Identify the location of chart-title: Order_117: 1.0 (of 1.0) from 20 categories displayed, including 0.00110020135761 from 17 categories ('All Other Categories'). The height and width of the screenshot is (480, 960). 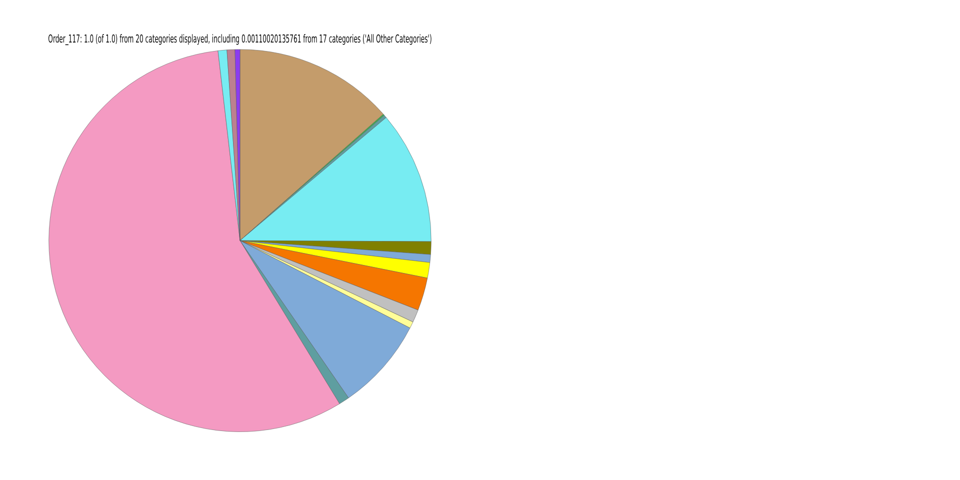
(240, 40).